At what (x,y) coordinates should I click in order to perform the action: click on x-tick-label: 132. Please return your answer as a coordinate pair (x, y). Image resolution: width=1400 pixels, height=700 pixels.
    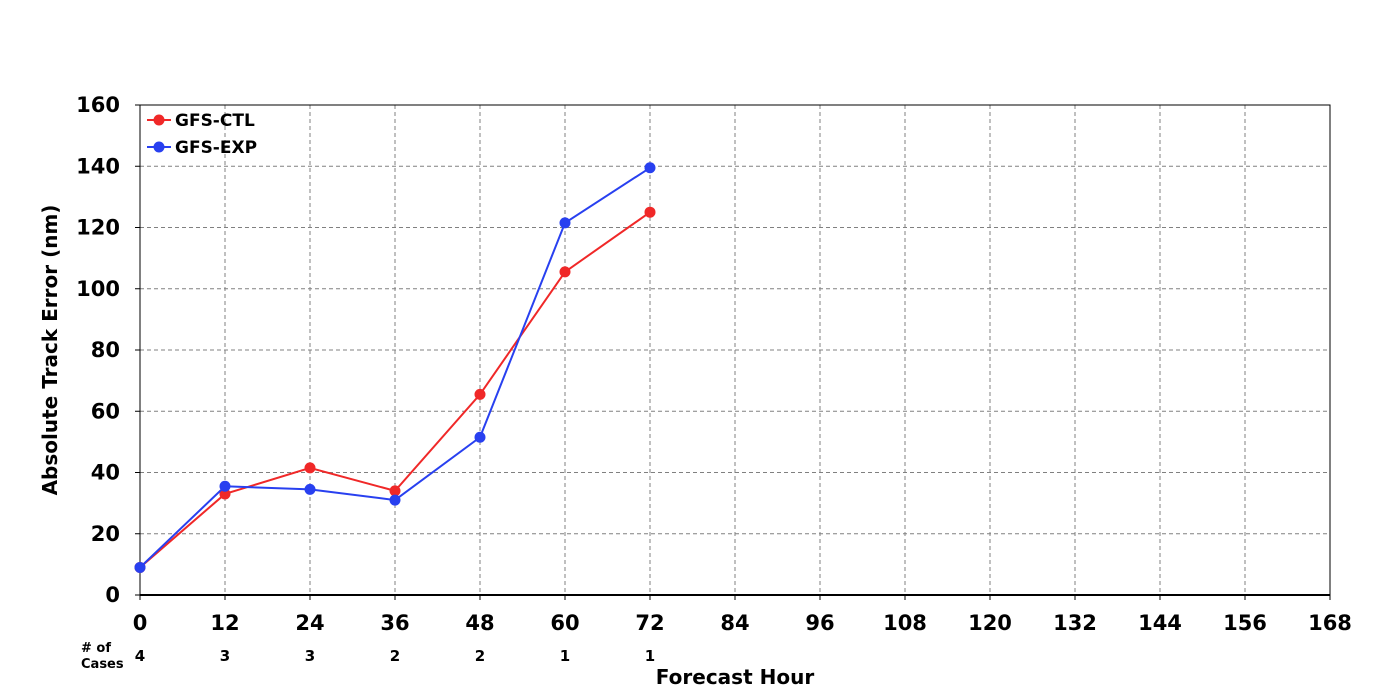
    Looking at the image, I should click on (1075, 623).